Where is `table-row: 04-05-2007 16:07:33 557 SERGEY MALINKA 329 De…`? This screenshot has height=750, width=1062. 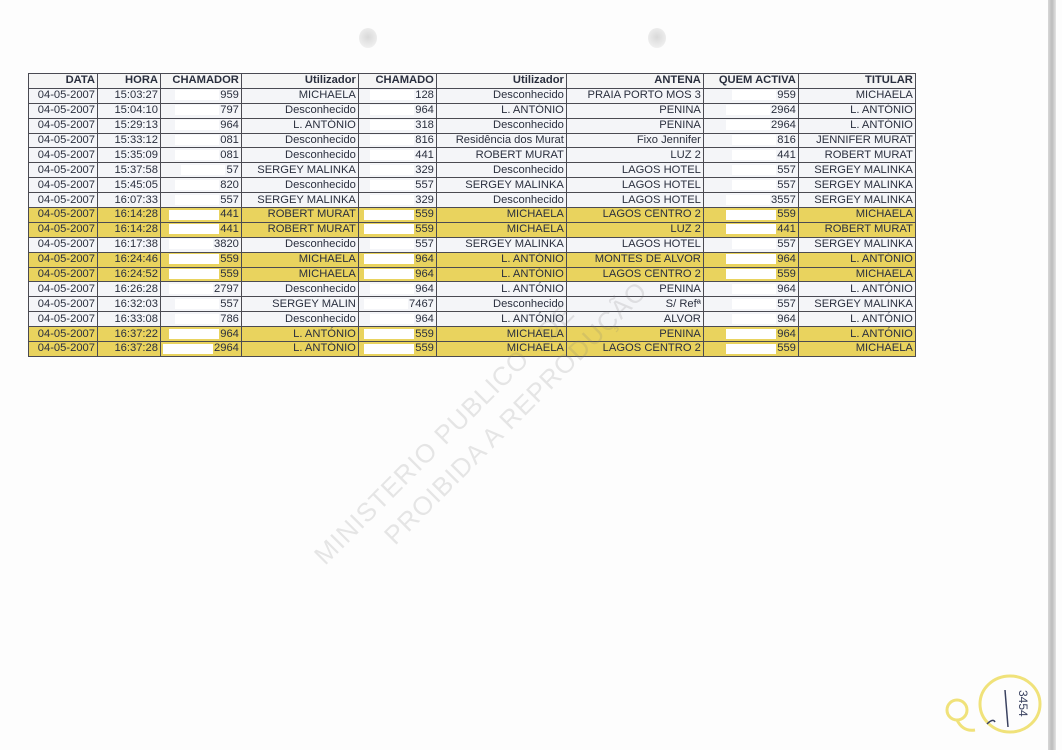
table-row: 04-05-2007 16:07:33 557 SERGEY MALINKA 329 De… is located at coordinates (472, 200).